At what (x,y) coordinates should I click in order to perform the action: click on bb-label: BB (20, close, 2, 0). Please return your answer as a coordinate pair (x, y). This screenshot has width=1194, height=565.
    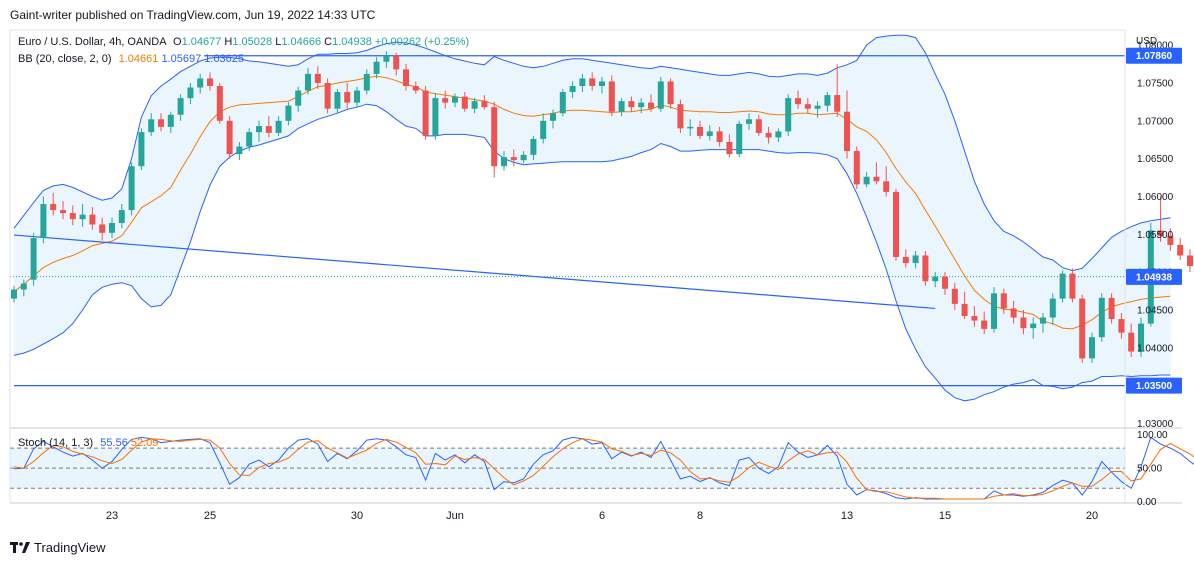
    Looking at the image, I should click on (65, 59).